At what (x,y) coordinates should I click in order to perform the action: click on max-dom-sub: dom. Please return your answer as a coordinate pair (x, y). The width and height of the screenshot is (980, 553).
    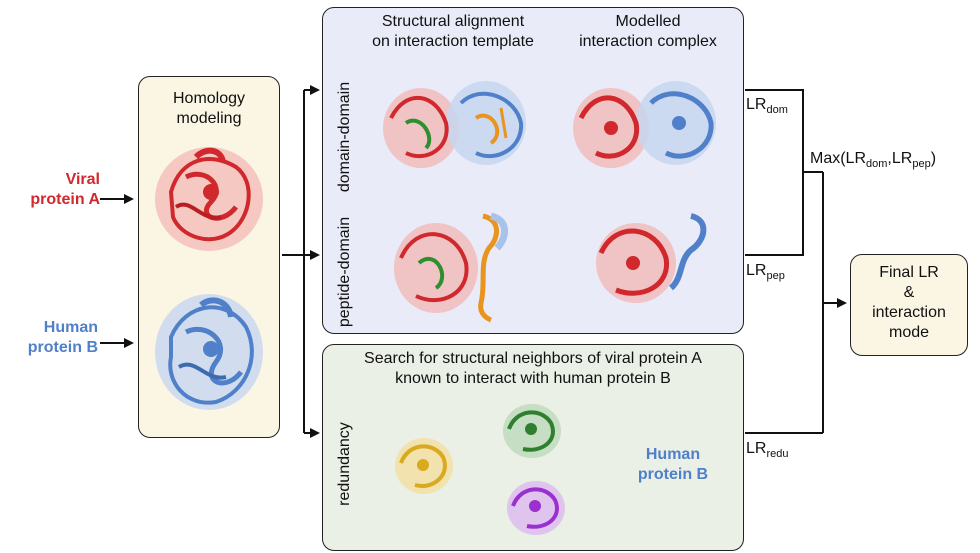
    Looking at the image, I should click on (877, 164).